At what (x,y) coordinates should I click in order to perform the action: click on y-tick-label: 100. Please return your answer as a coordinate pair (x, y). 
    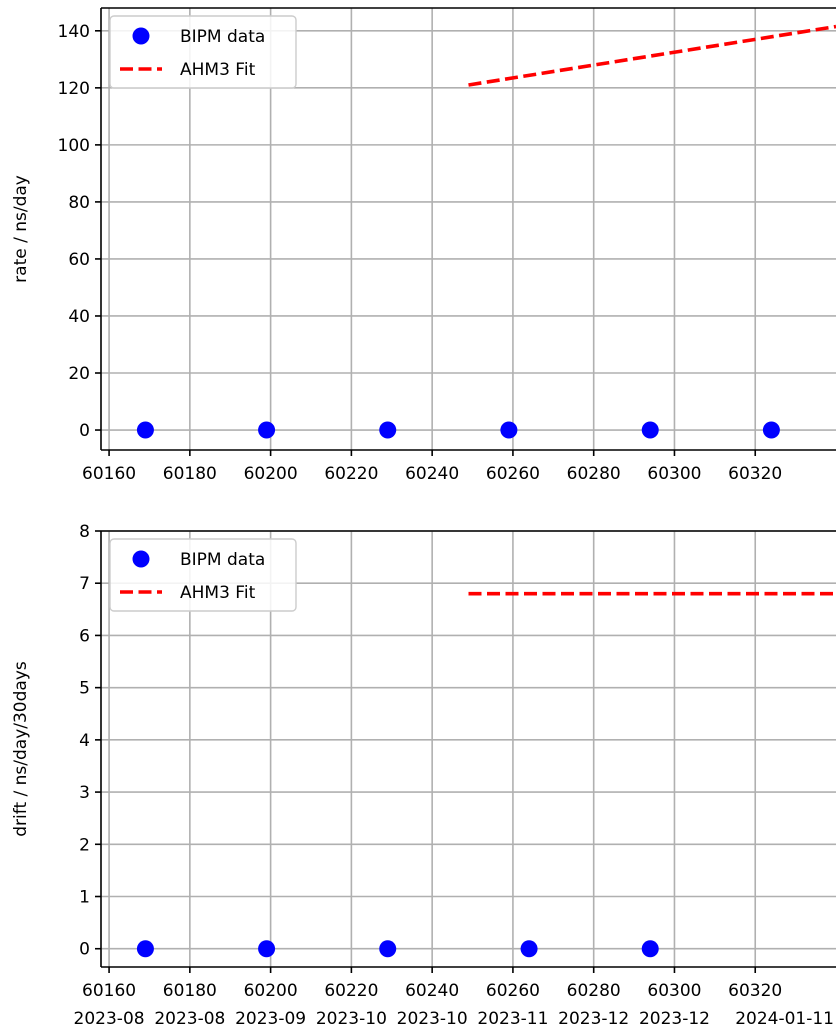
    Looking at the image, I should click on (74, 146).